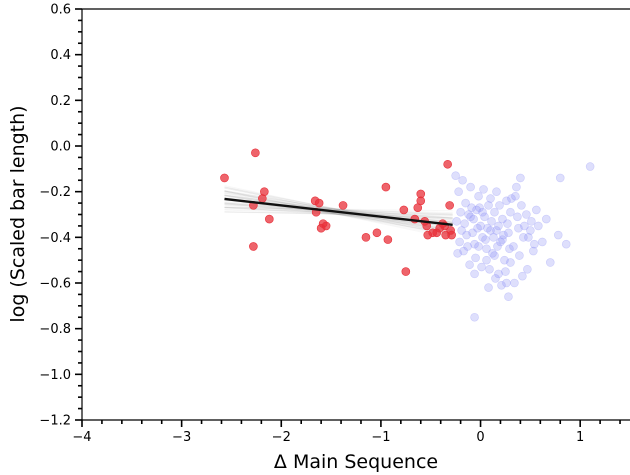 The height and width of the screenshot is (475, 630). I want to click on y-tick-label: −1.2, so click(55, 421).